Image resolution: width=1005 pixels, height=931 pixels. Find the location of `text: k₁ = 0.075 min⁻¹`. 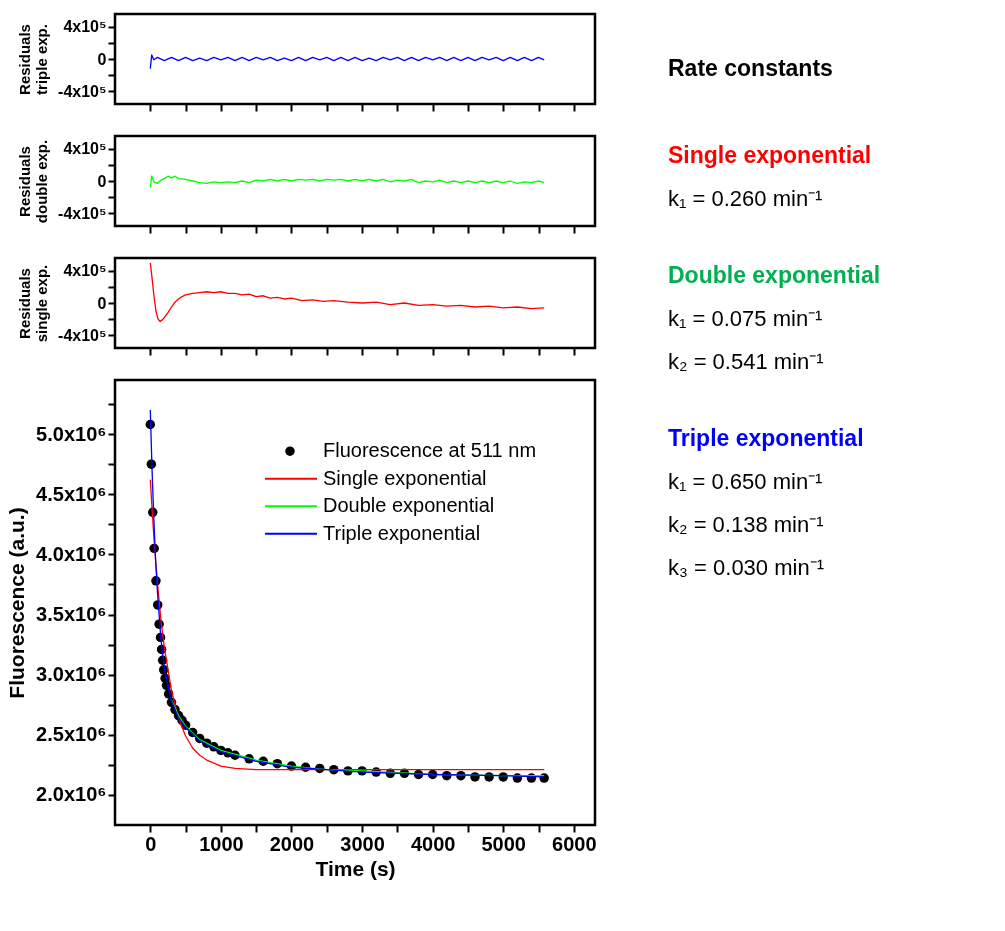

text: k₁ = 0.075 min⁻¹ is located at coordinates (745, 318).